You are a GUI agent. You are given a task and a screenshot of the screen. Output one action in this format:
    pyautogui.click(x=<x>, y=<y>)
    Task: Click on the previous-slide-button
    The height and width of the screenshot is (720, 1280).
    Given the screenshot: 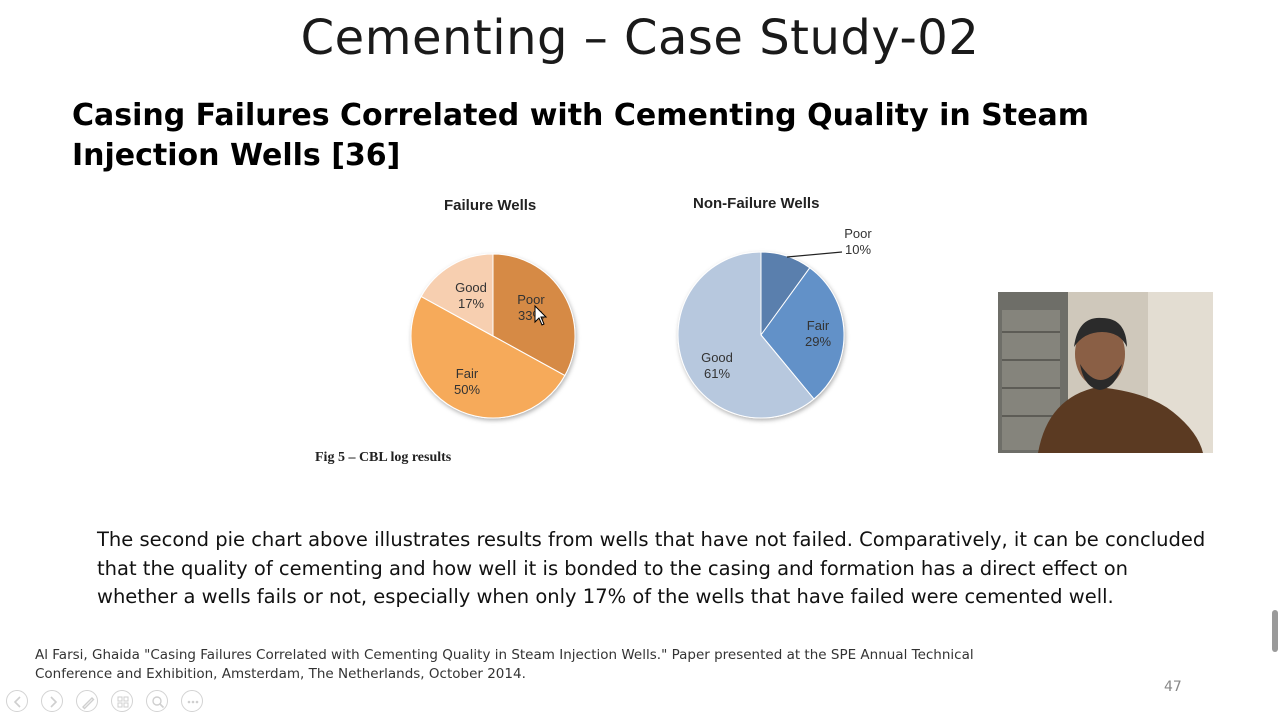 What is the action you would take?
    pyautogui.click(x=17, y=701)
    